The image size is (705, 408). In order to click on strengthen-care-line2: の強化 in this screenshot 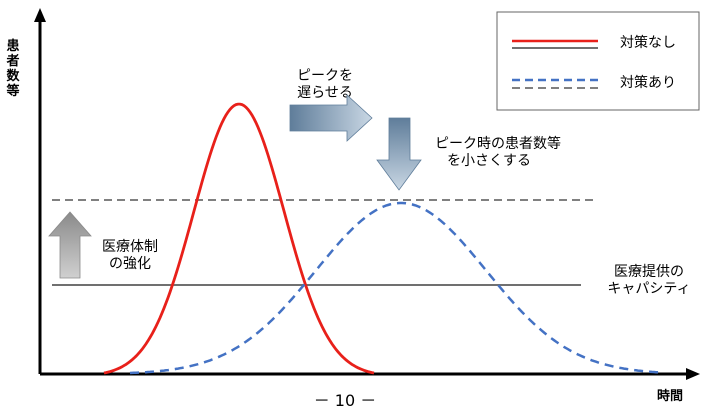, I will do `click(130, 264)`.